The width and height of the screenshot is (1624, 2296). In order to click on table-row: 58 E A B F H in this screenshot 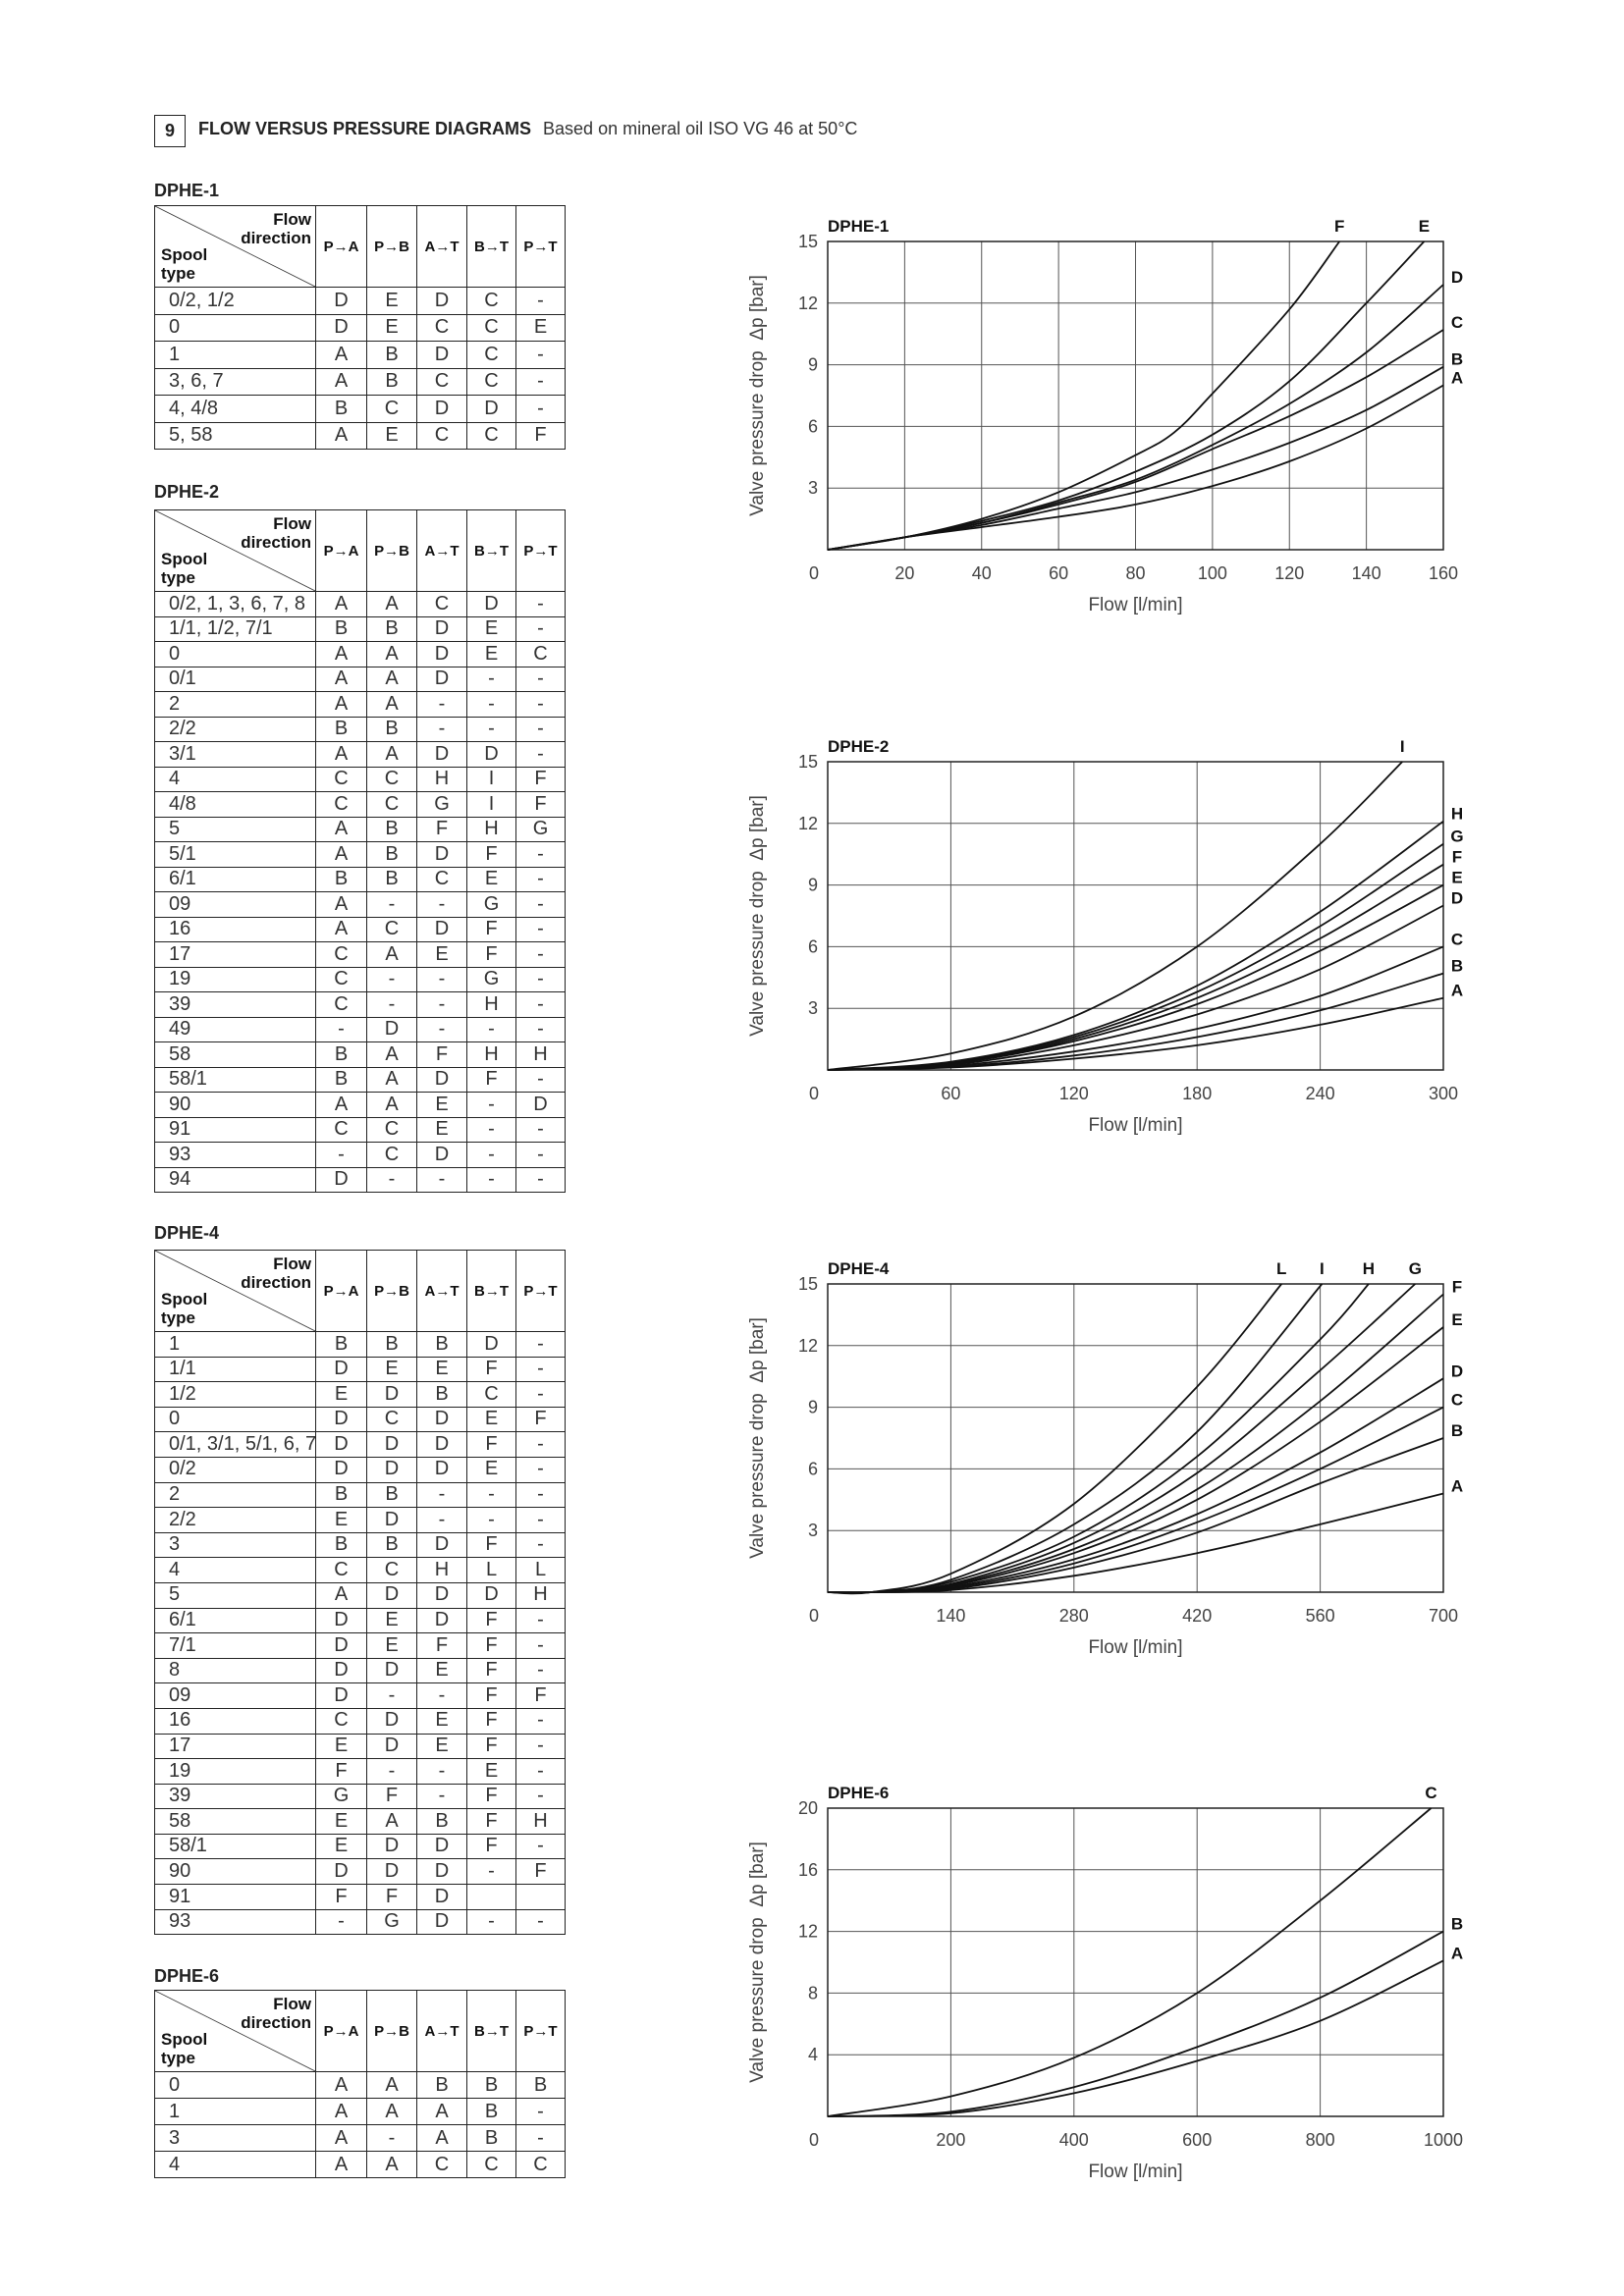, I will do `click(360, 1822)`.